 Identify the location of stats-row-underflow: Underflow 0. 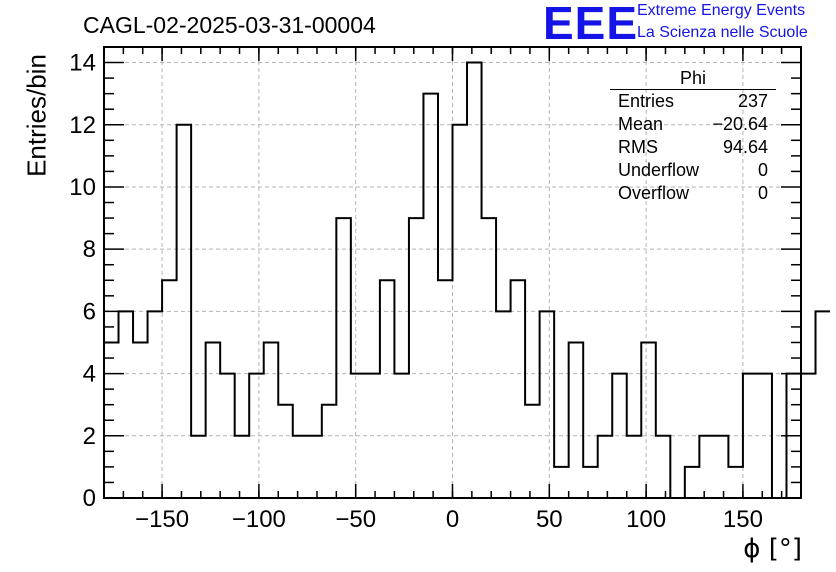
(693, 170).